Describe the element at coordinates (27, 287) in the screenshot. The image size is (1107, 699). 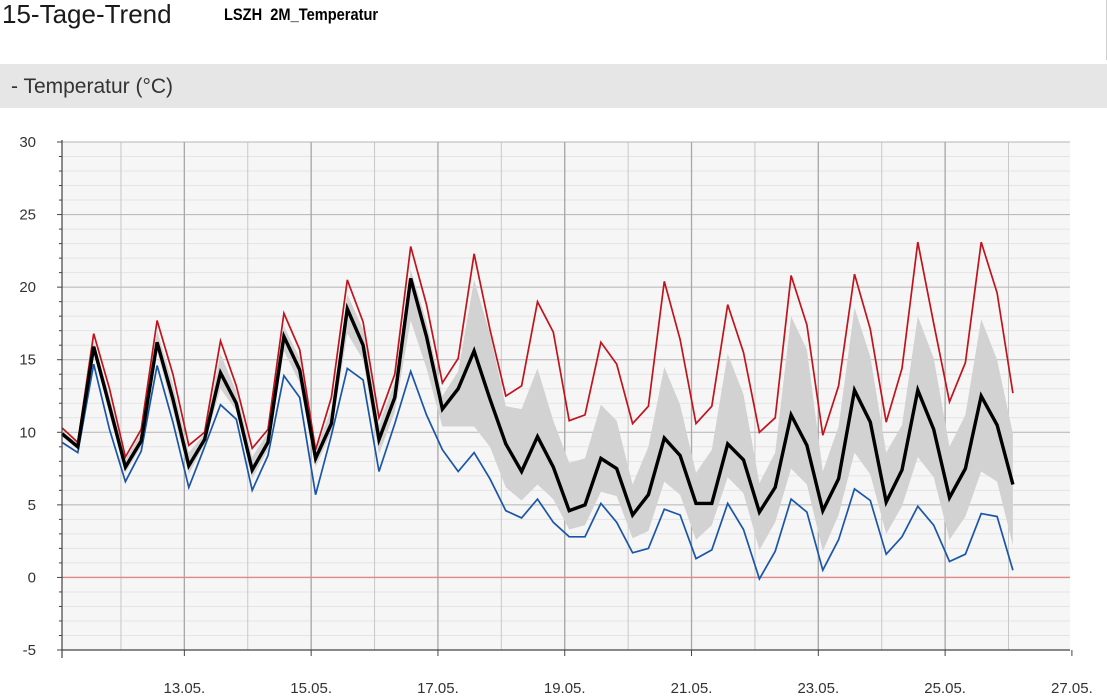
I see `y-tick-label: 20` at that location.